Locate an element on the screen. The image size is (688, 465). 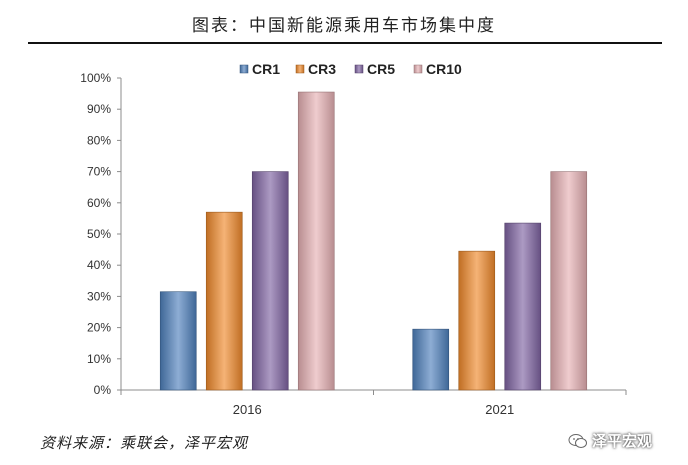
x-tick-label: 2016 is located at coordinates (247, 409).